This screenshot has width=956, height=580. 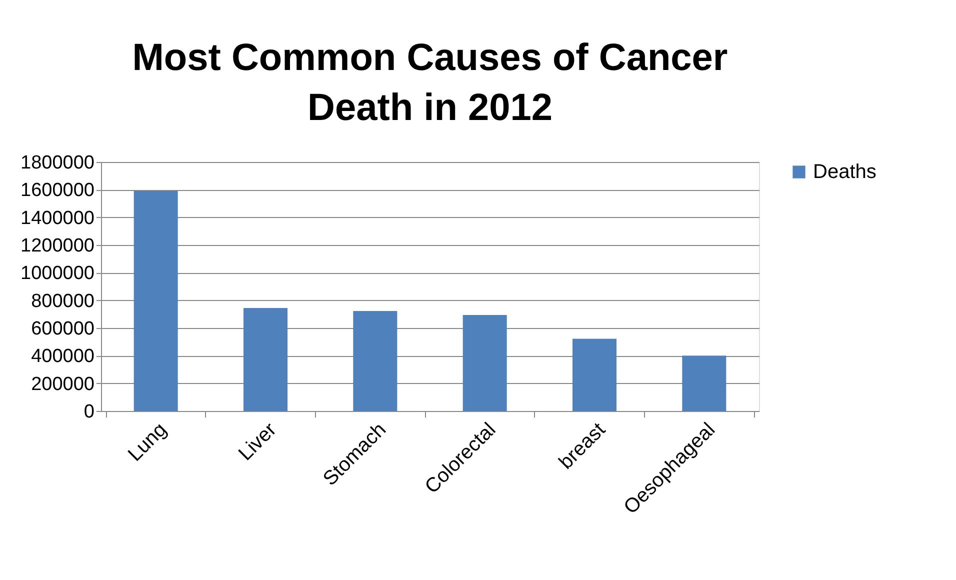 What do you see at coordinates (89, 412) in the screenshot?
I see `y-tick-label: 0` at bounding box center [89, 412].